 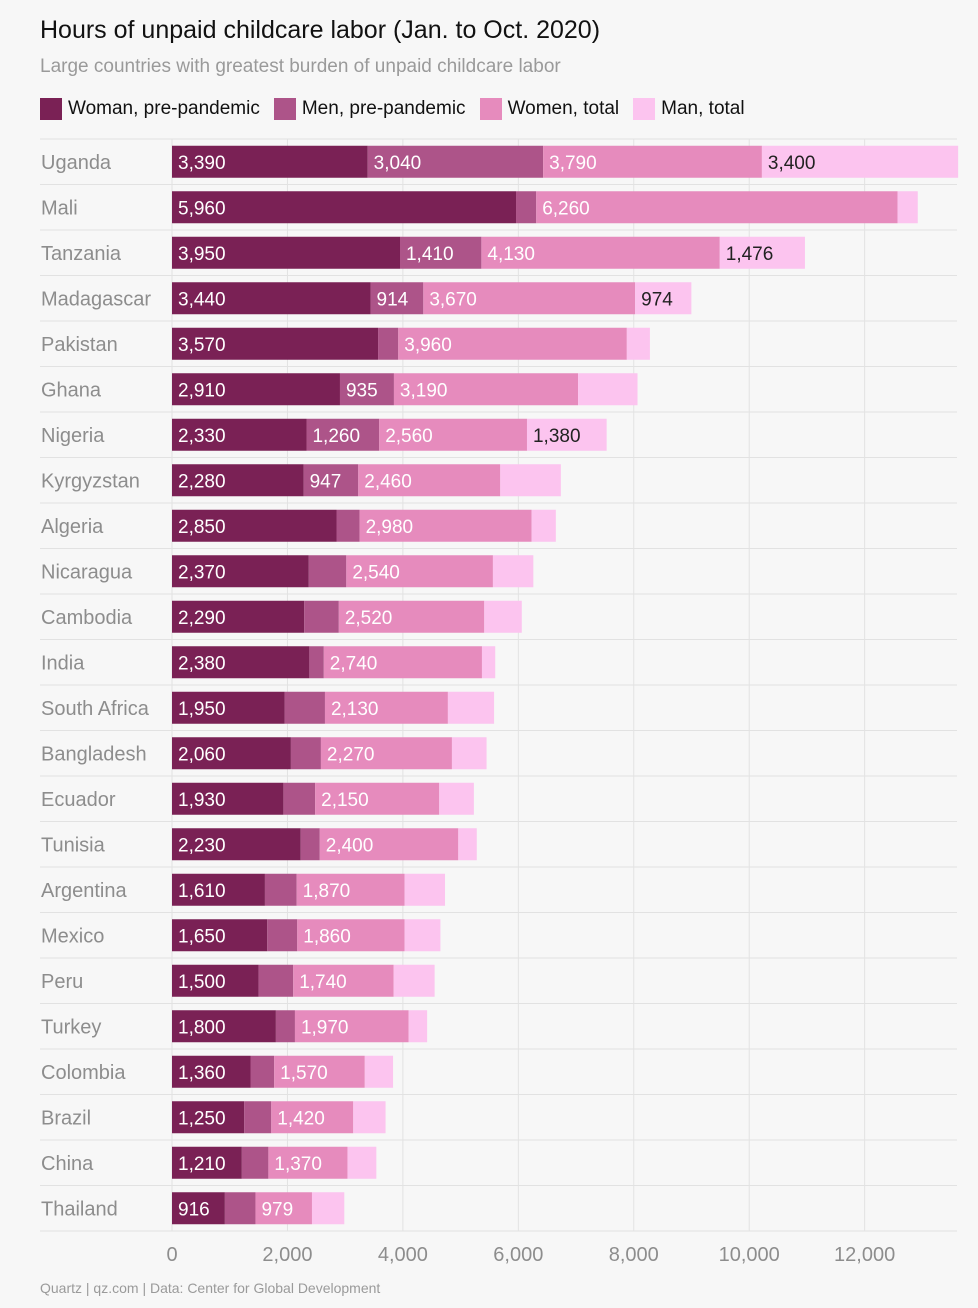 What do you see at coordinates (323, 982) in the screenshot?
I see `data-label: 1,740` at bounding box center [323, 982].